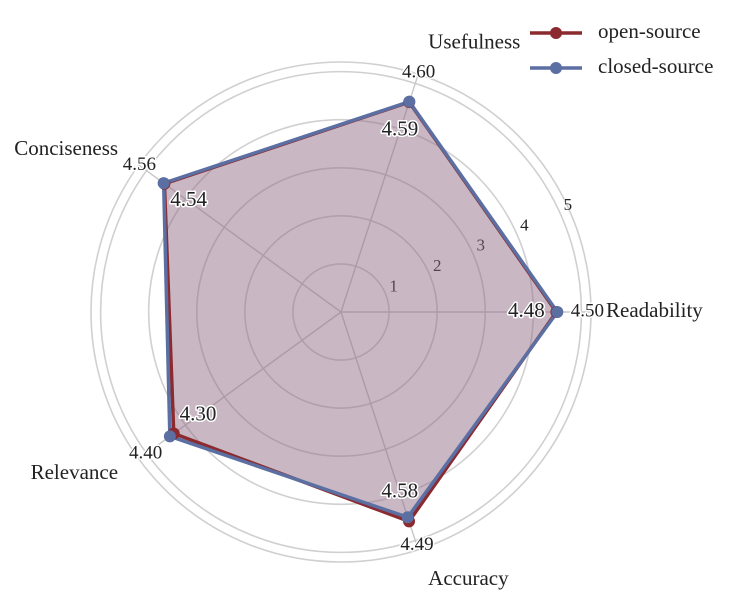 This screenshot has width=754, height=591. I want to click on category-label: Relevance, so click(74, 472).